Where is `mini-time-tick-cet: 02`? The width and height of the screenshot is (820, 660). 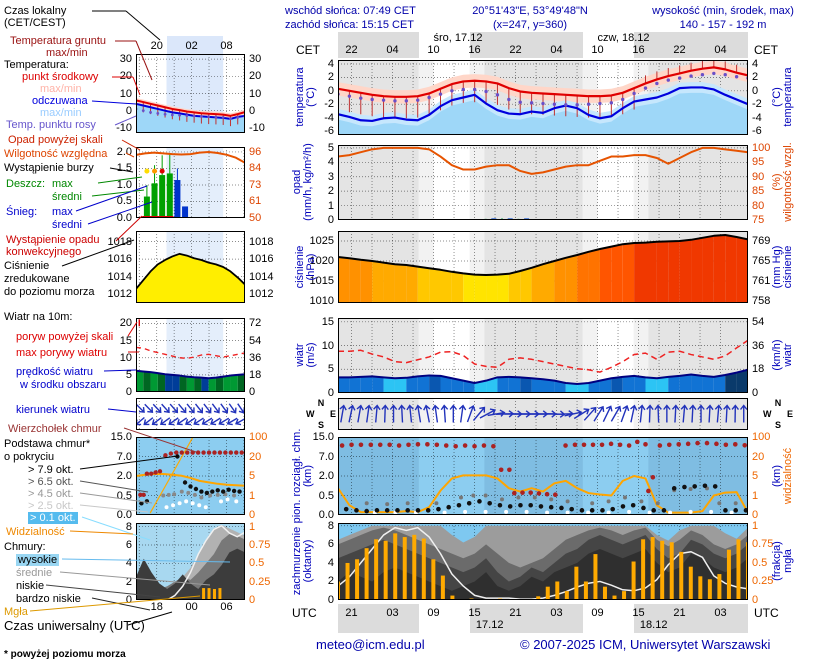 mini-time-tick-cet: 02 is located at coordinates (191, 46).